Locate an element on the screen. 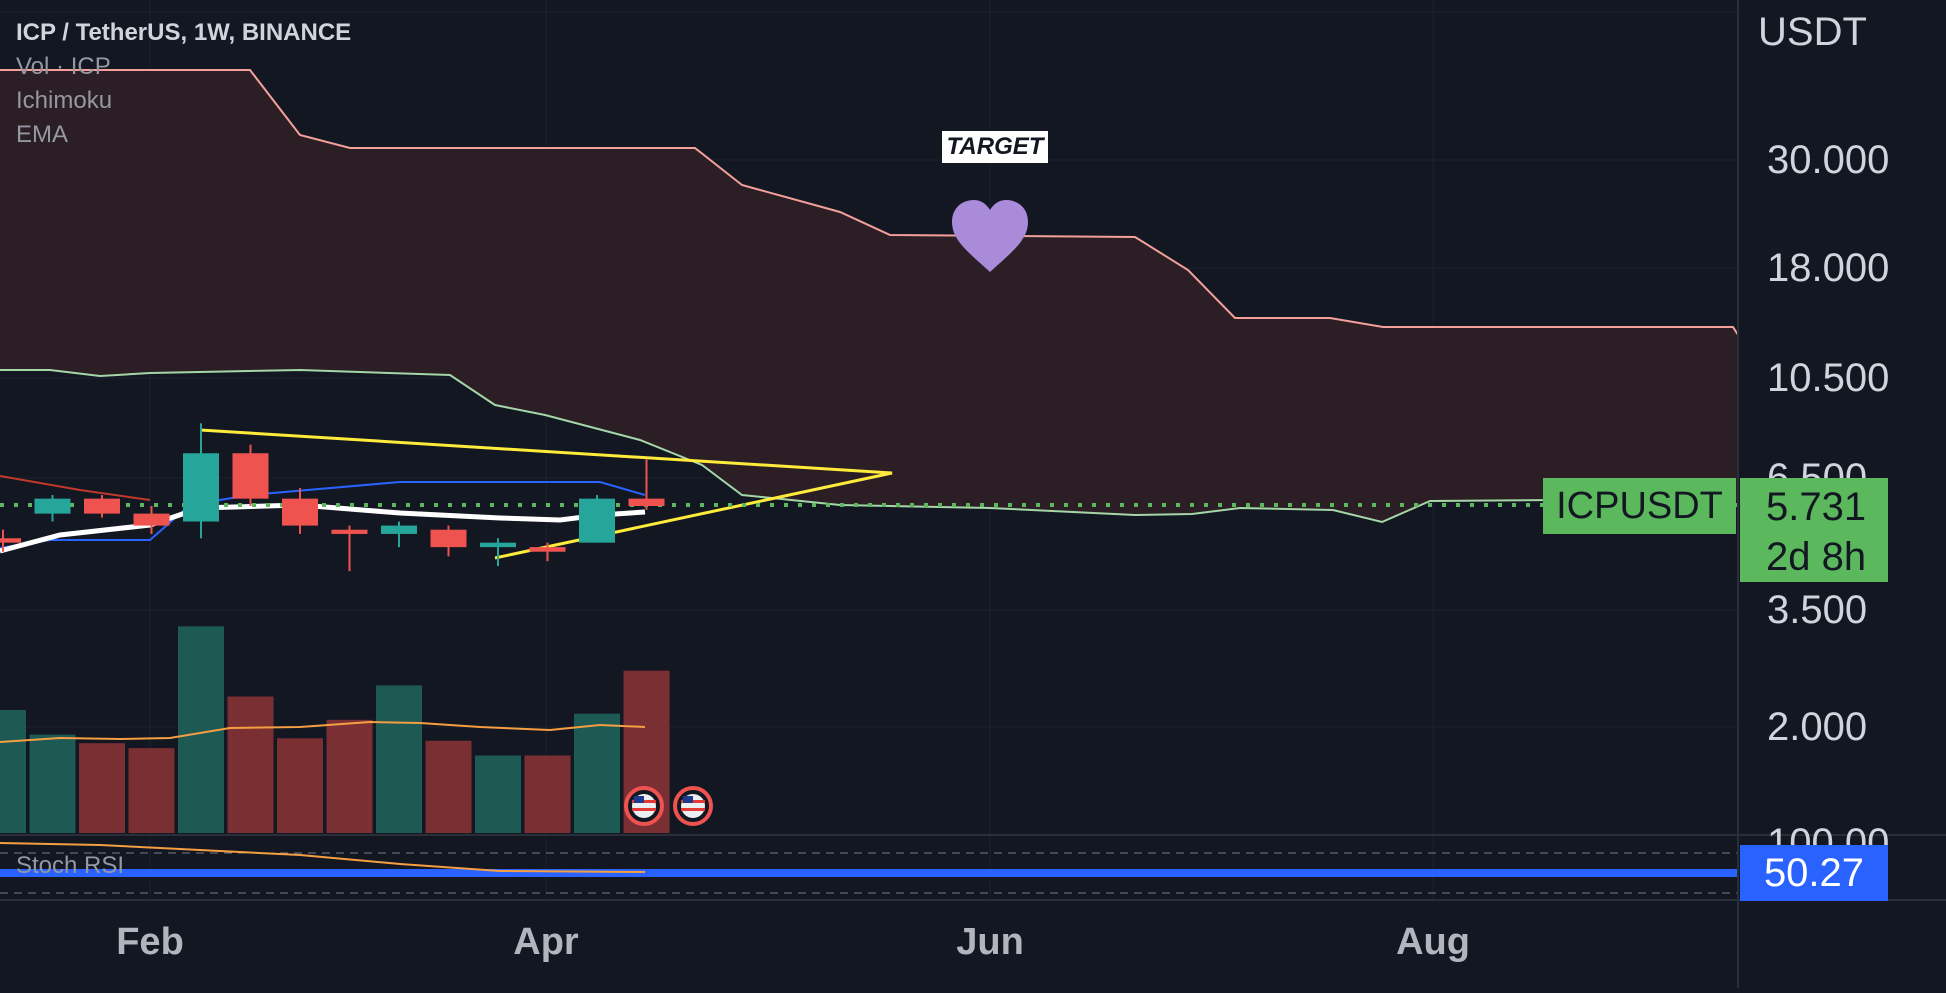  kijun-line is located at coordinates (323, 515).